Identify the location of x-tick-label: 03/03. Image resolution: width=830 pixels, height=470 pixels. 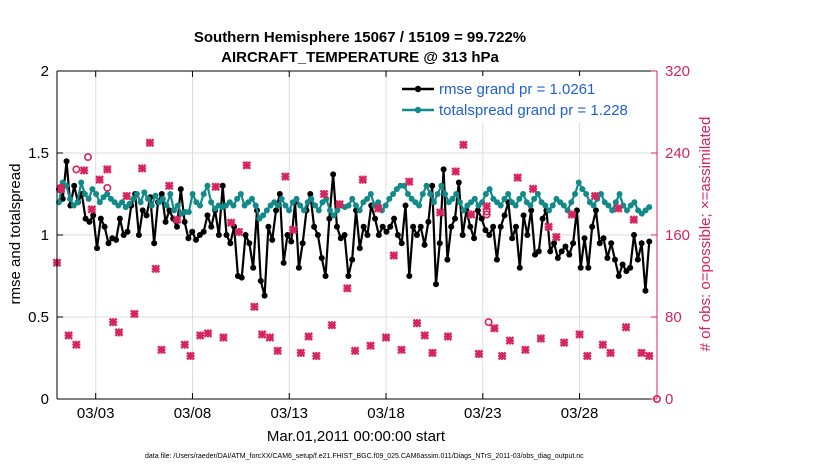
(96, 413).